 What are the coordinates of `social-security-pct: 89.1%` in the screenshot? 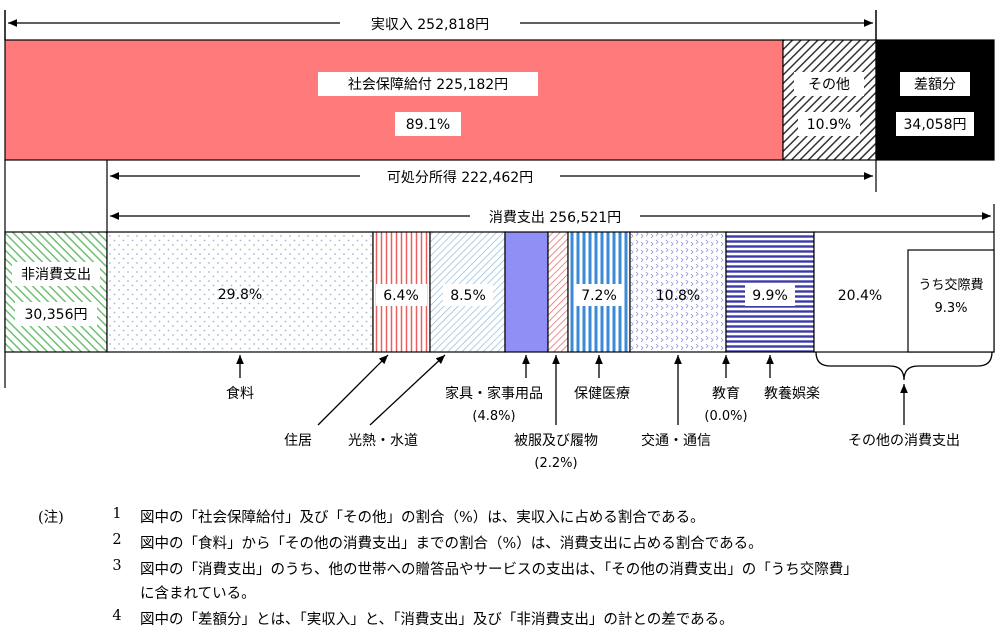 It's located at (428, 125).